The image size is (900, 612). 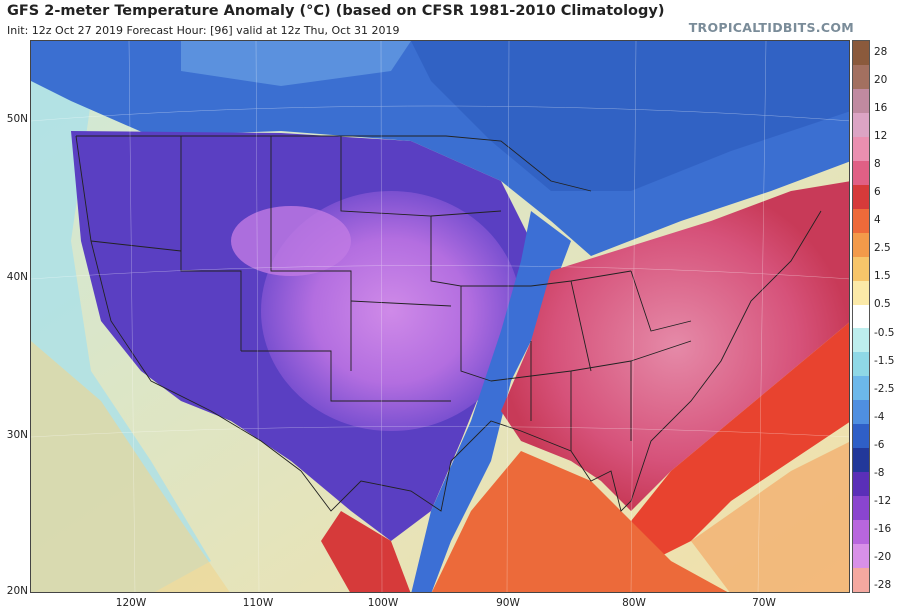 What do you see at coordinates (296, 63) in the screenshot?
I see `canada-light-region` at bounding box center [296, 63].